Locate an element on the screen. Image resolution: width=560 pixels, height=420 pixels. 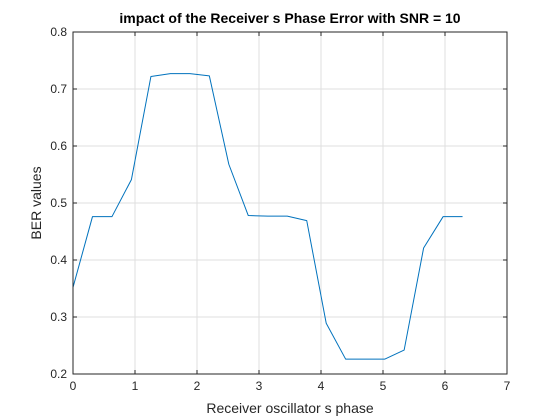
y-tick-label-4: 0.6 is located at coordinates (58, 146).